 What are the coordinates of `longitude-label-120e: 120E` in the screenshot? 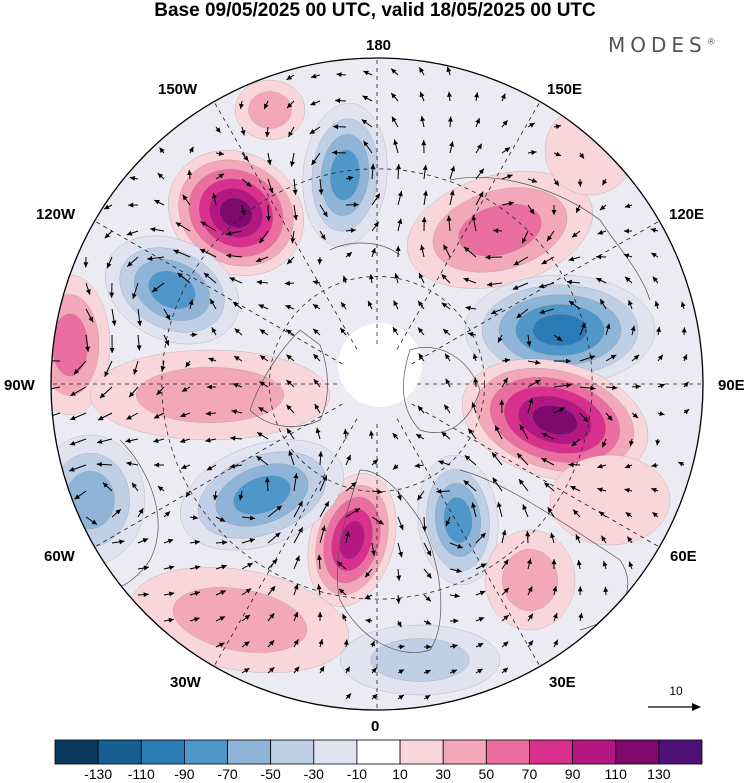 It's located at (687, 214).